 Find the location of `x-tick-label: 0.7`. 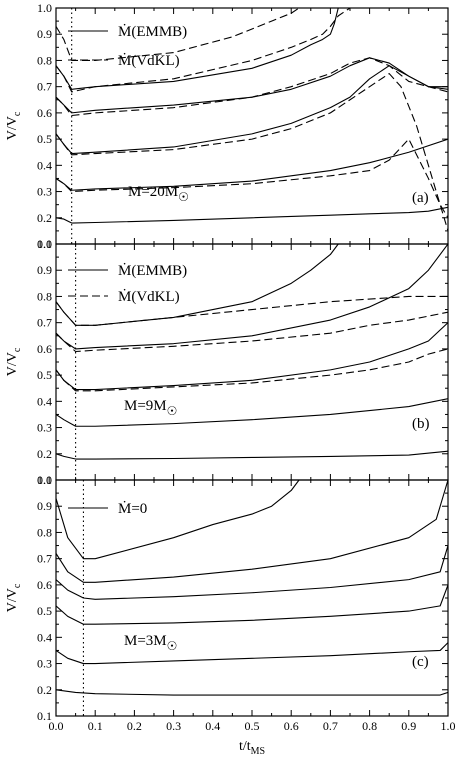

x-tick-label: 0.7 is located at coordinates (330, 726).